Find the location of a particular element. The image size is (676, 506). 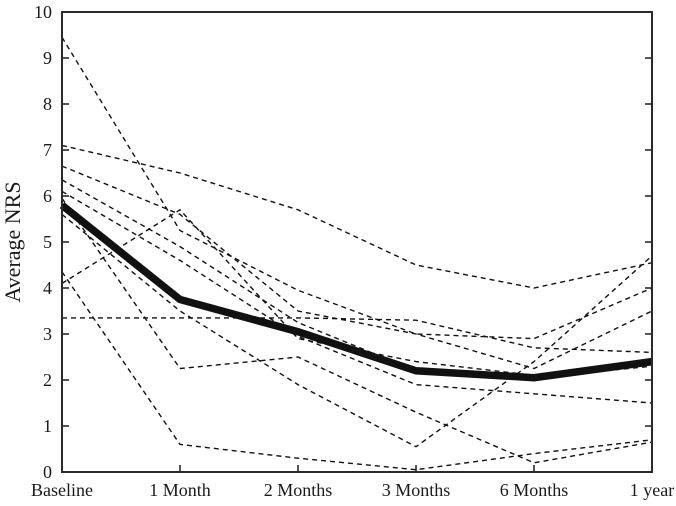

y-tick-label: 6 is located at coordinates (47, 196).